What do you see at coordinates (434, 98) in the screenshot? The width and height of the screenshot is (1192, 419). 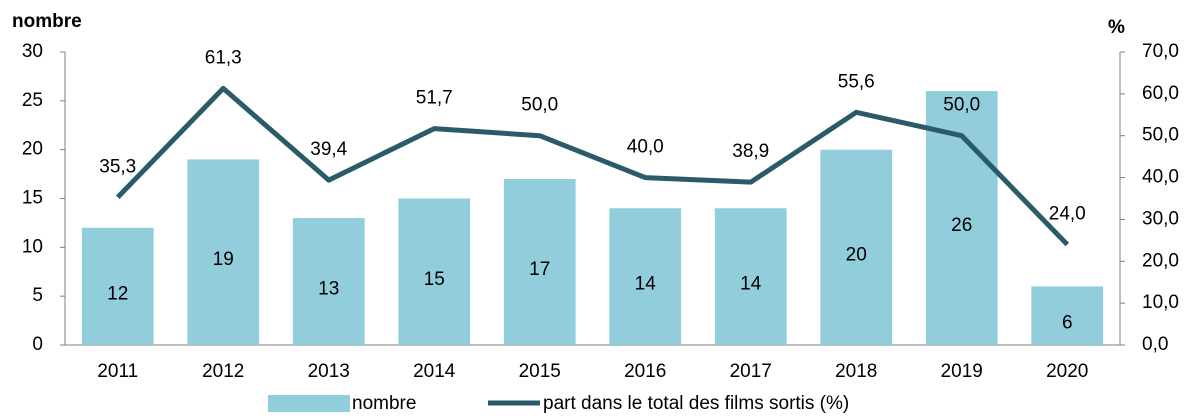 I see `line-value-label: 51,7` at bounding box center [434, 98].